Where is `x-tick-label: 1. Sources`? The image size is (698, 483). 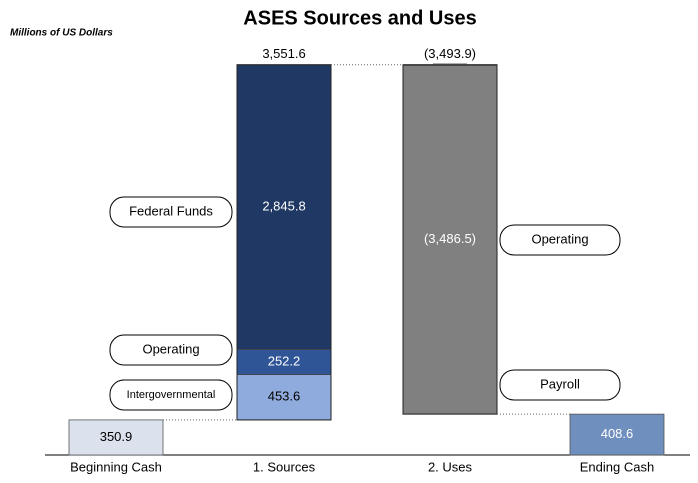
x-tick-label: 1. Sources is located at coordinates (284, 466).